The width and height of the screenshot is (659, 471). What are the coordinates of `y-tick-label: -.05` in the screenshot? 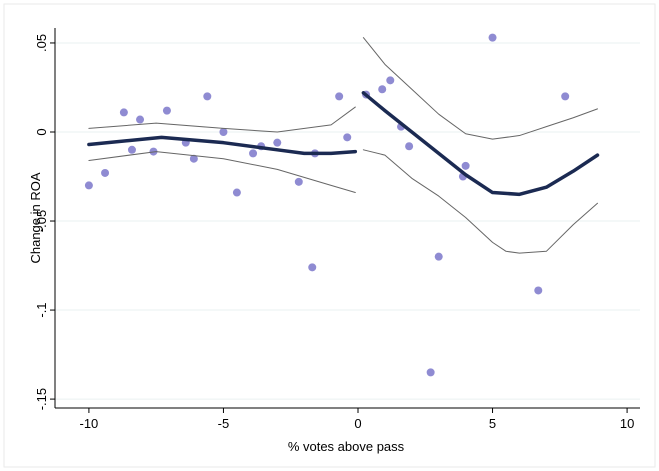 It's located at (41, 221).